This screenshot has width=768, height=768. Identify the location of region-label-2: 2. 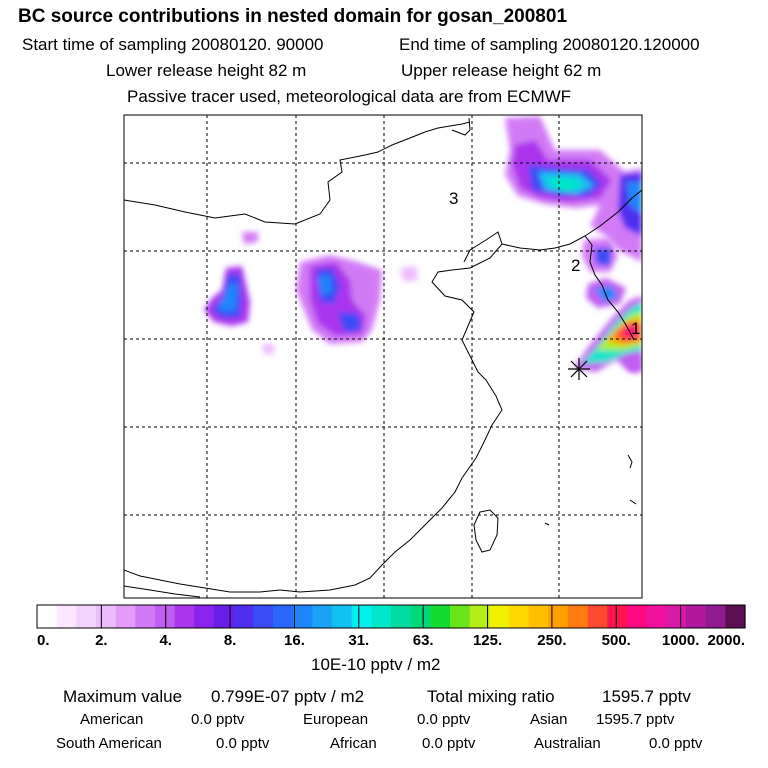
(575, 265).